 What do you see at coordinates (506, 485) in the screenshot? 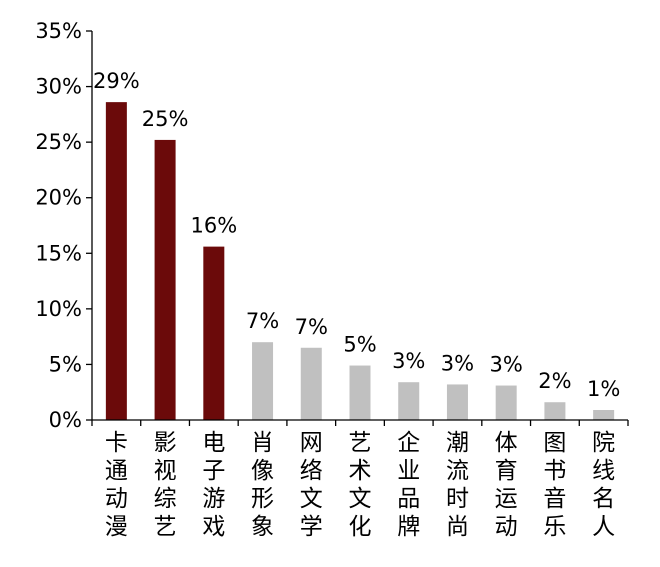
I see `category-label: 体育运动` at bounding box center [506, 485].